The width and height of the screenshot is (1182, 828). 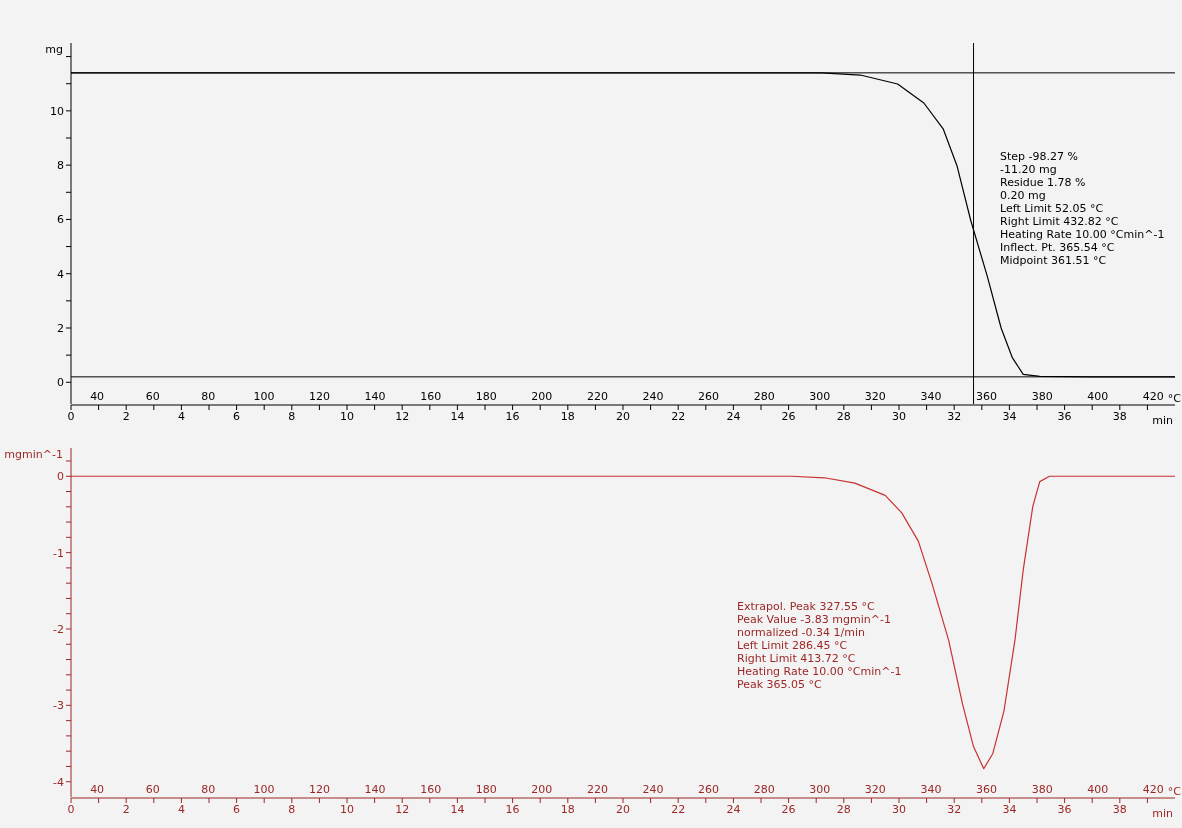 I want to click on annotation: -11.20 mg, so click(x=1029, y=169).